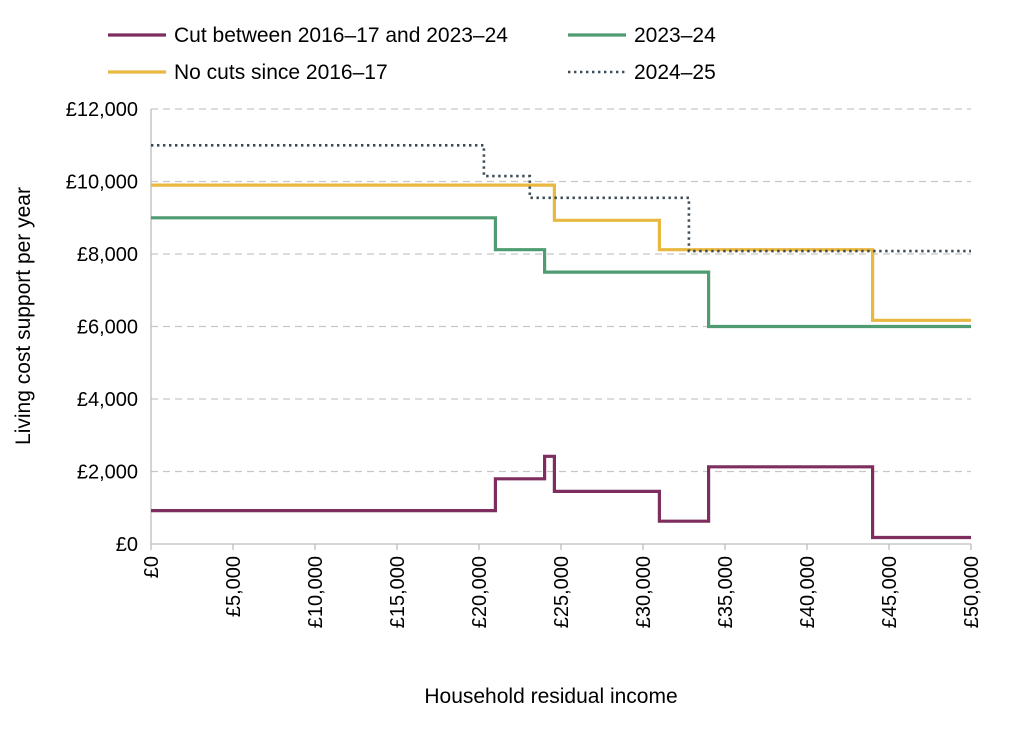 The image size is (1024, 730). What do you see at coordinates (107, 400) in the screenshot?
I see `y-tick-label: £4,000` at bounding box center [107, 400].